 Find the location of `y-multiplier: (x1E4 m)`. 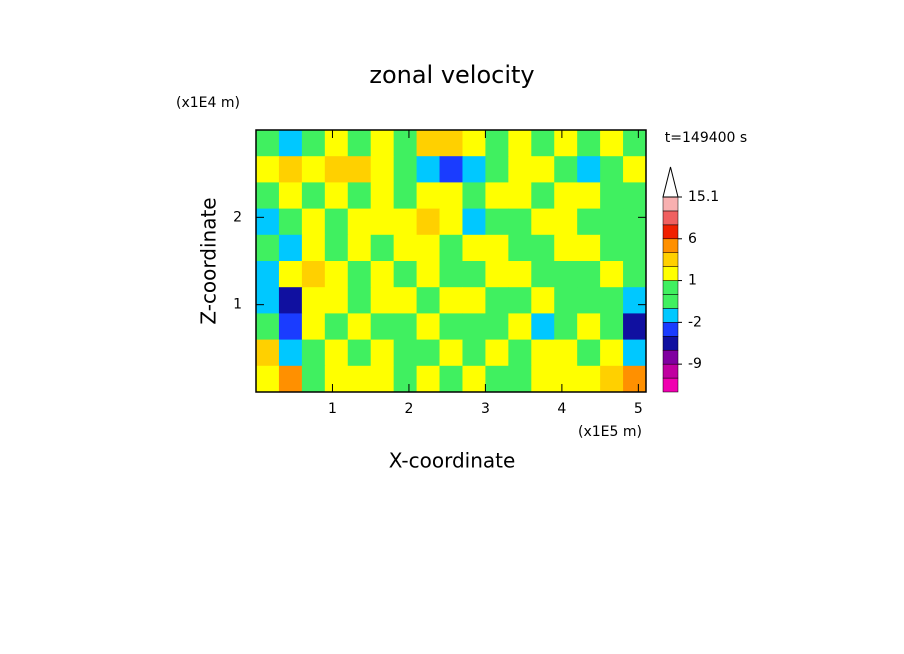

y-multiplier: (x1E4 m) is located at coordinates (208, 103).